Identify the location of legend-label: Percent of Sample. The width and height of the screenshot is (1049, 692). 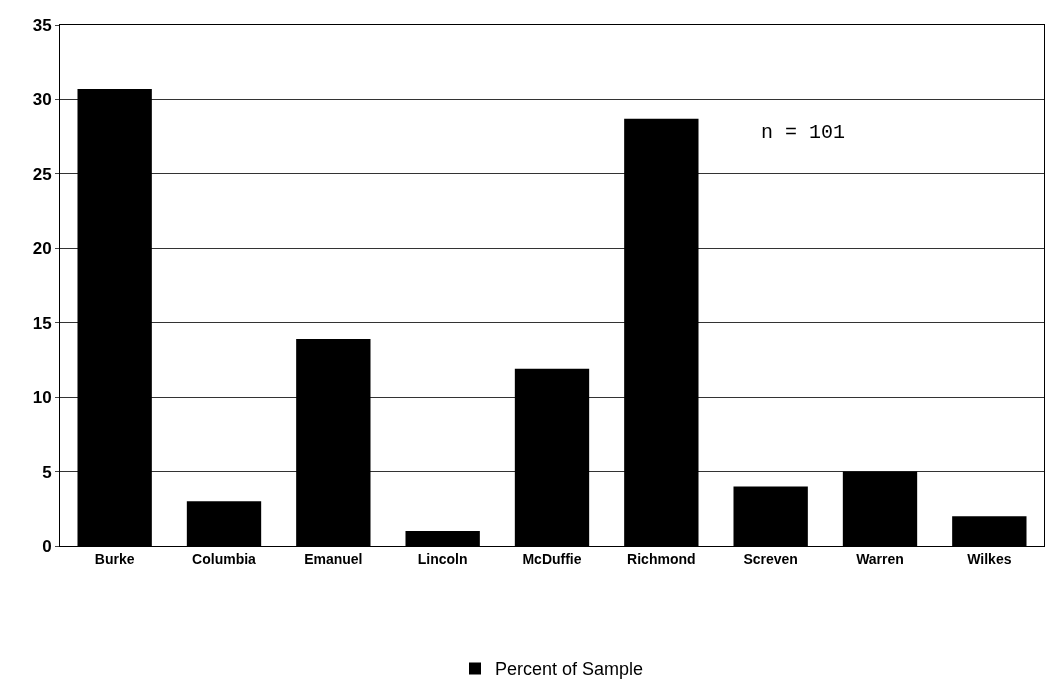
(569, 669).